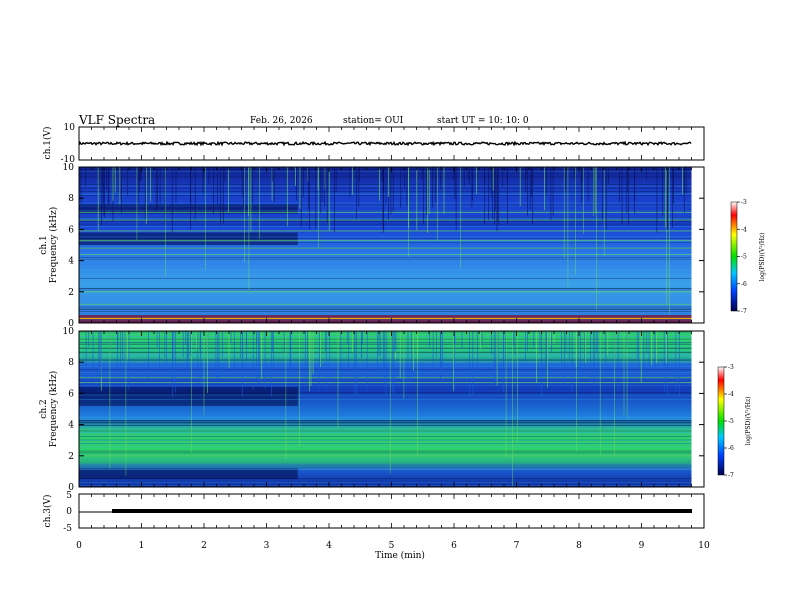  What do you see at coordinates (204, 546) in the screenshot?
I see `xtick-label: 2` at bounding box center [204, 546].